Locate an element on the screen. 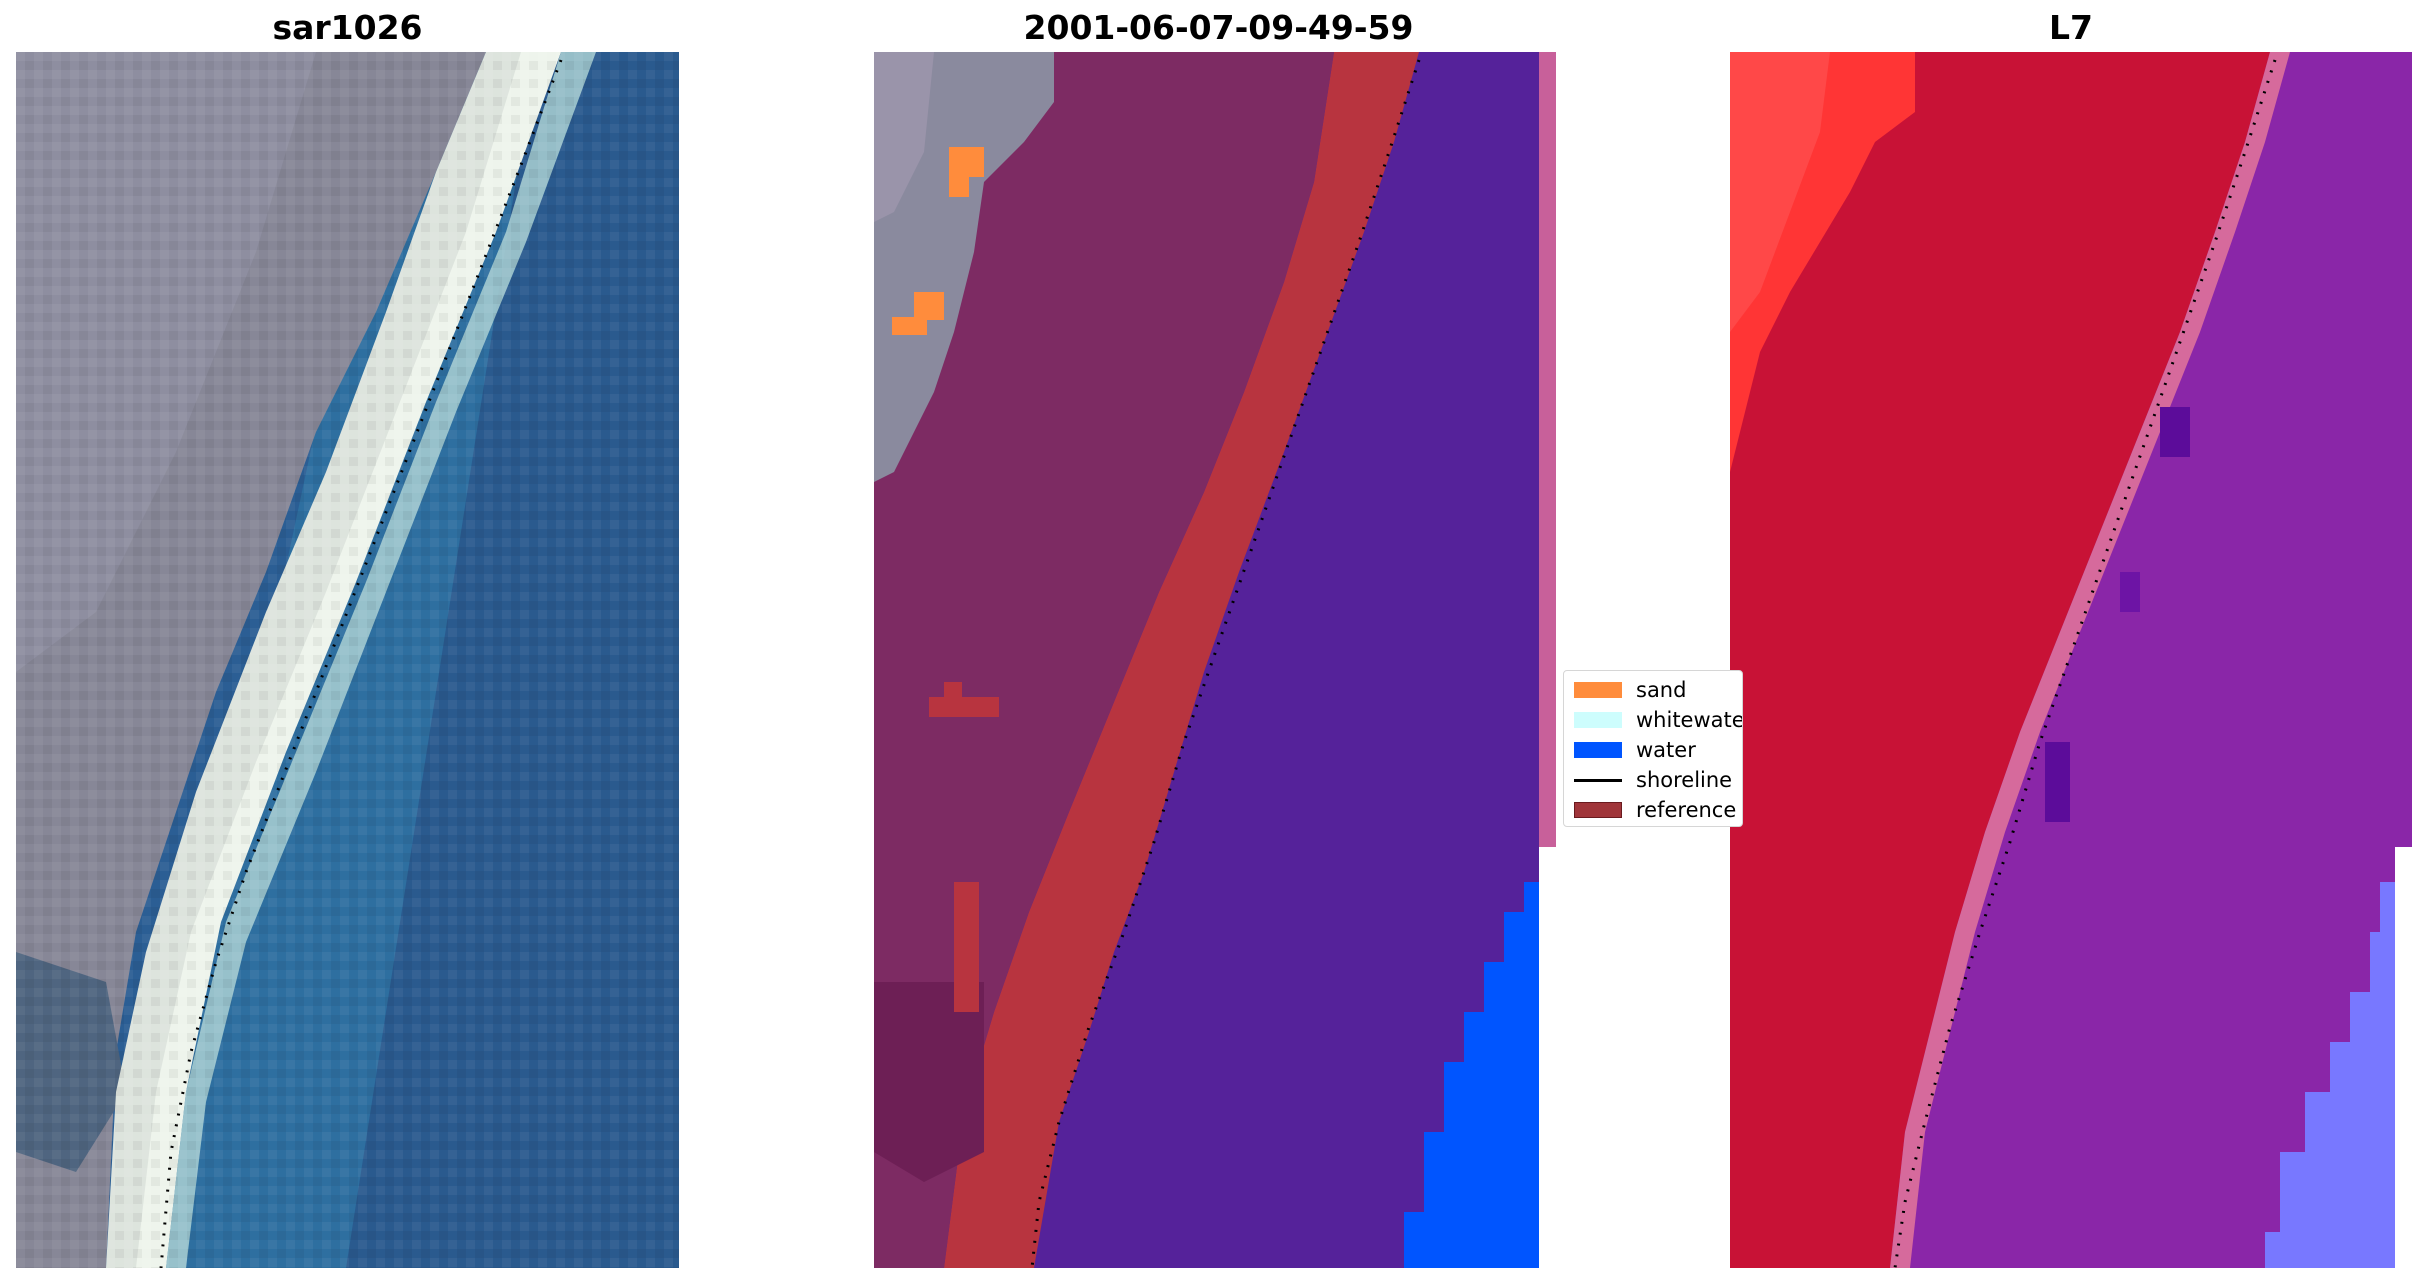  legend-label-reference: reference is located at coordinates (1686, 810).